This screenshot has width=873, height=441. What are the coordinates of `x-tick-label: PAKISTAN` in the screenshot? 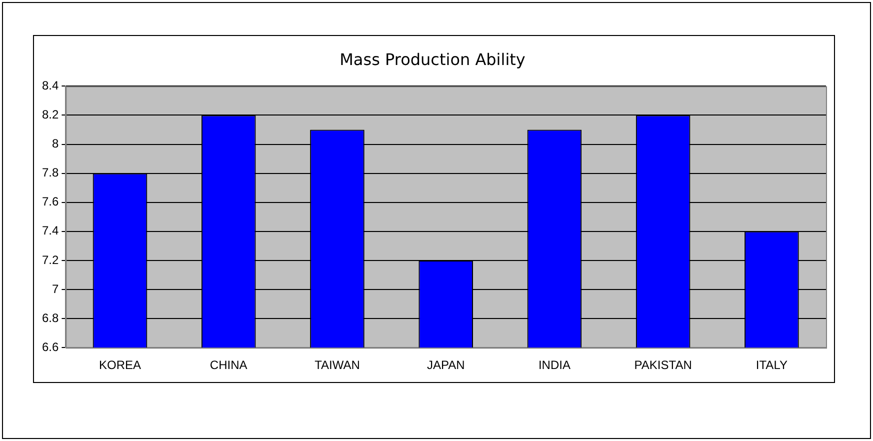 It's located at (663, 365).